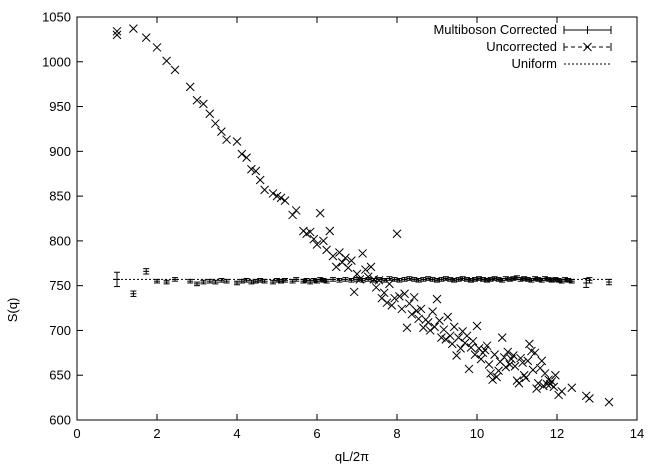 Image resolution: width=650 pixels, height=464 pixels. I want to click on legend: Multiboson Corrected Uncorrected Uniform, so click(522, 46).